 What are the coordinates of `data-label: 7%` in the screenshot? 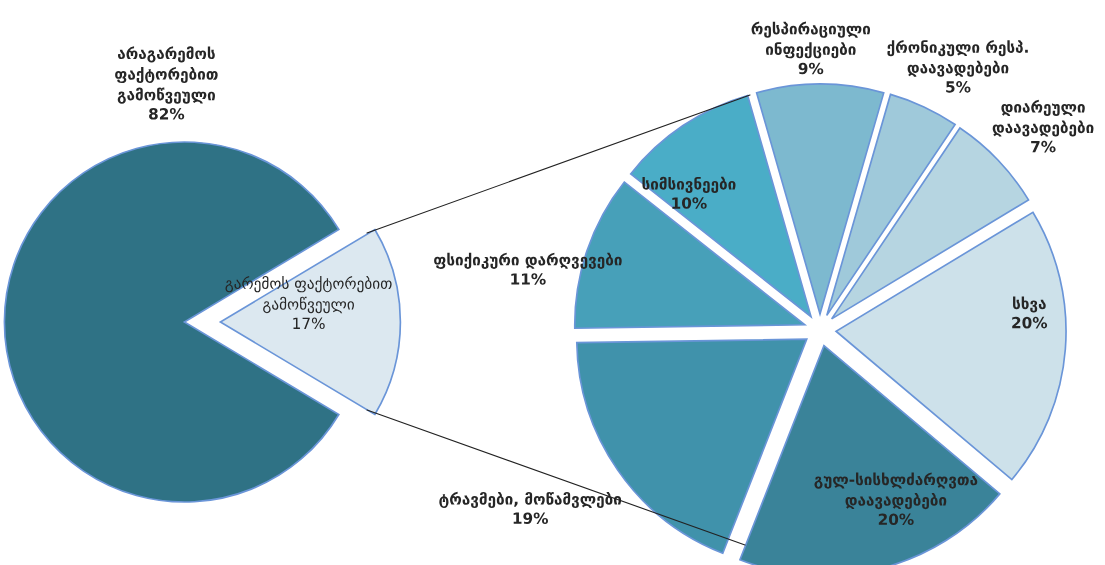 It's located at (1043, 146).